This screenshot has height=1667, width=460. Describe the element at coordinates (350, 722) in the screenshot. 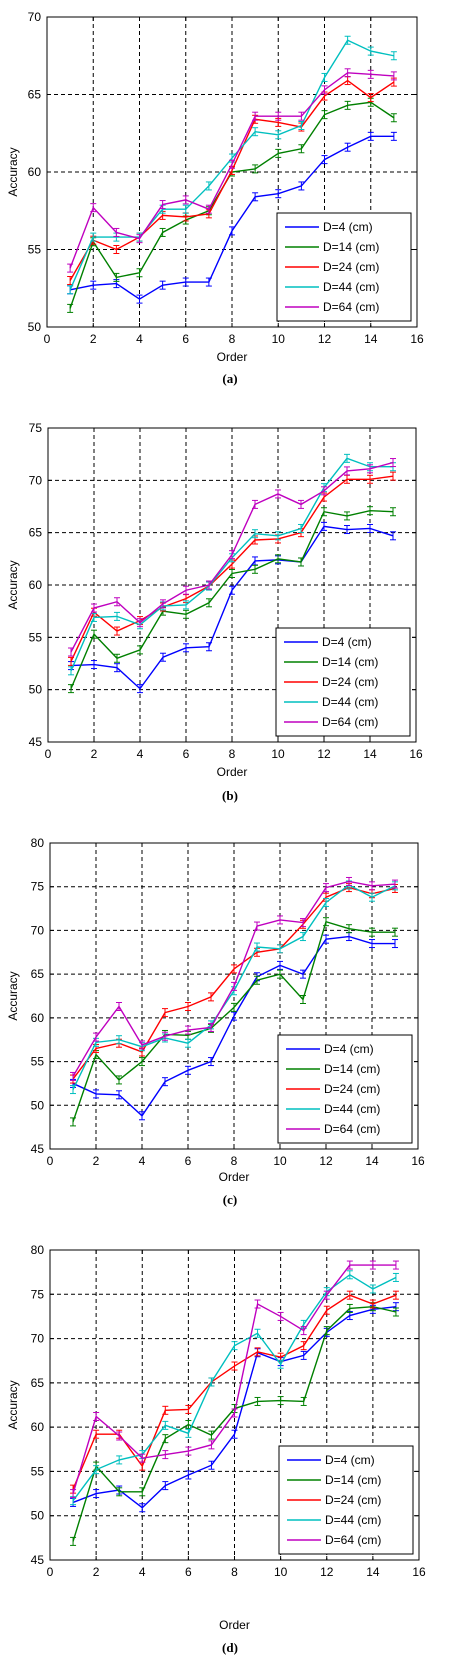

I see `legend-entry: D=64 (cm)` at that location.